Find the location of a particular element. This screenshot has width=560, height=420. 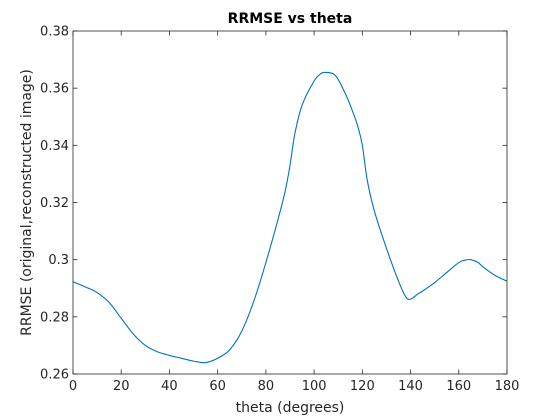

x-tick-label: 80 is located at coordinates (266, 386).